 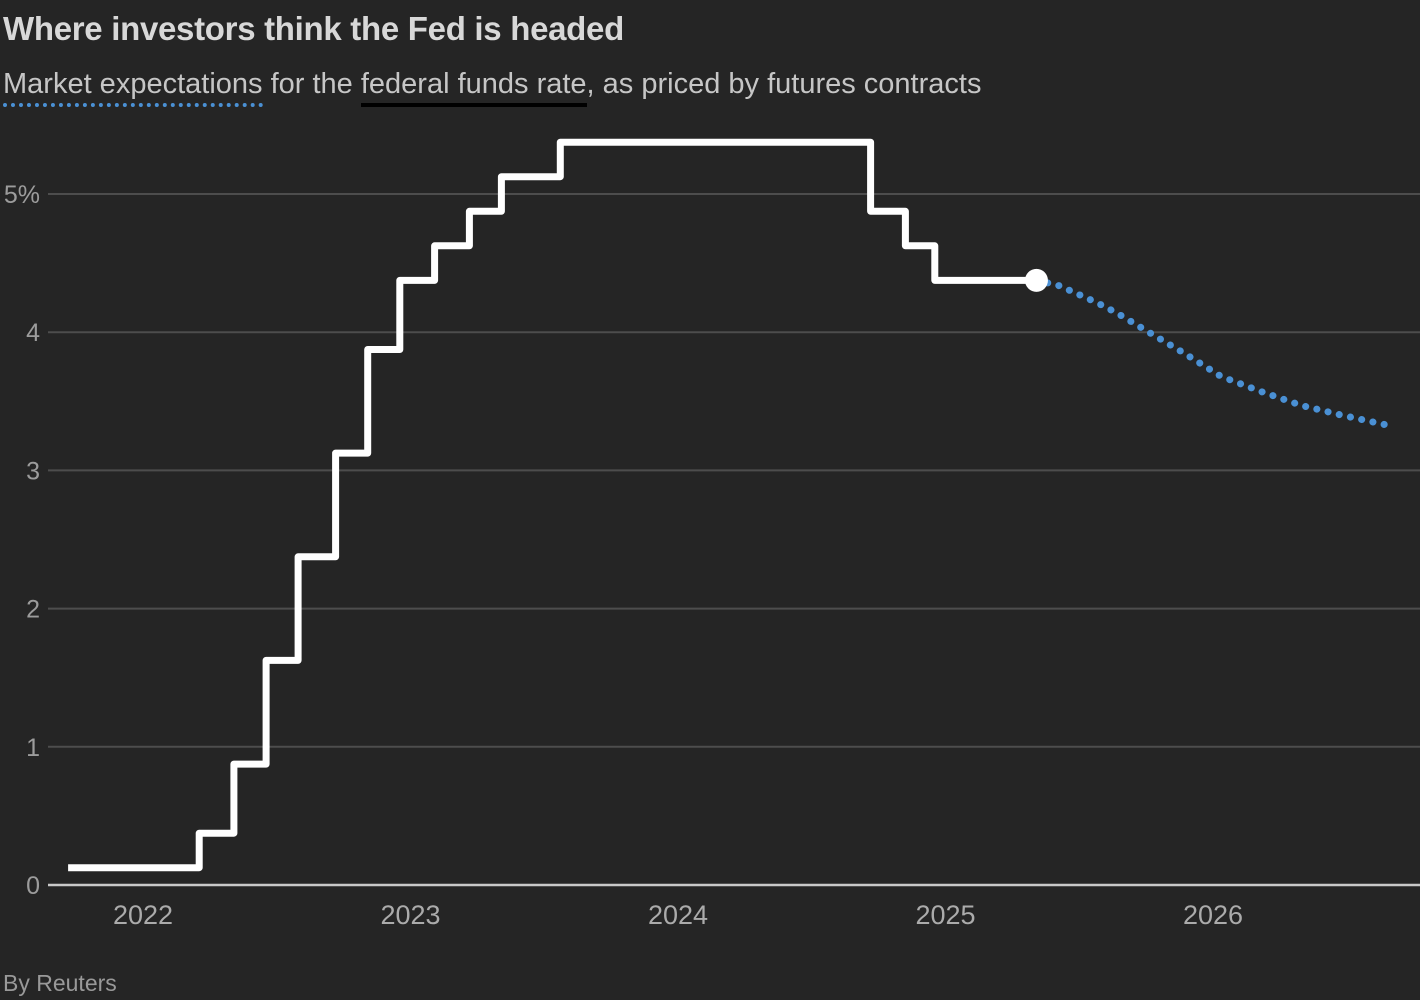 What do you see at coordinates (1214, 353) in the screenshot?
I see `market-expectations-dotted-line` at bounding box center [1214, 353].